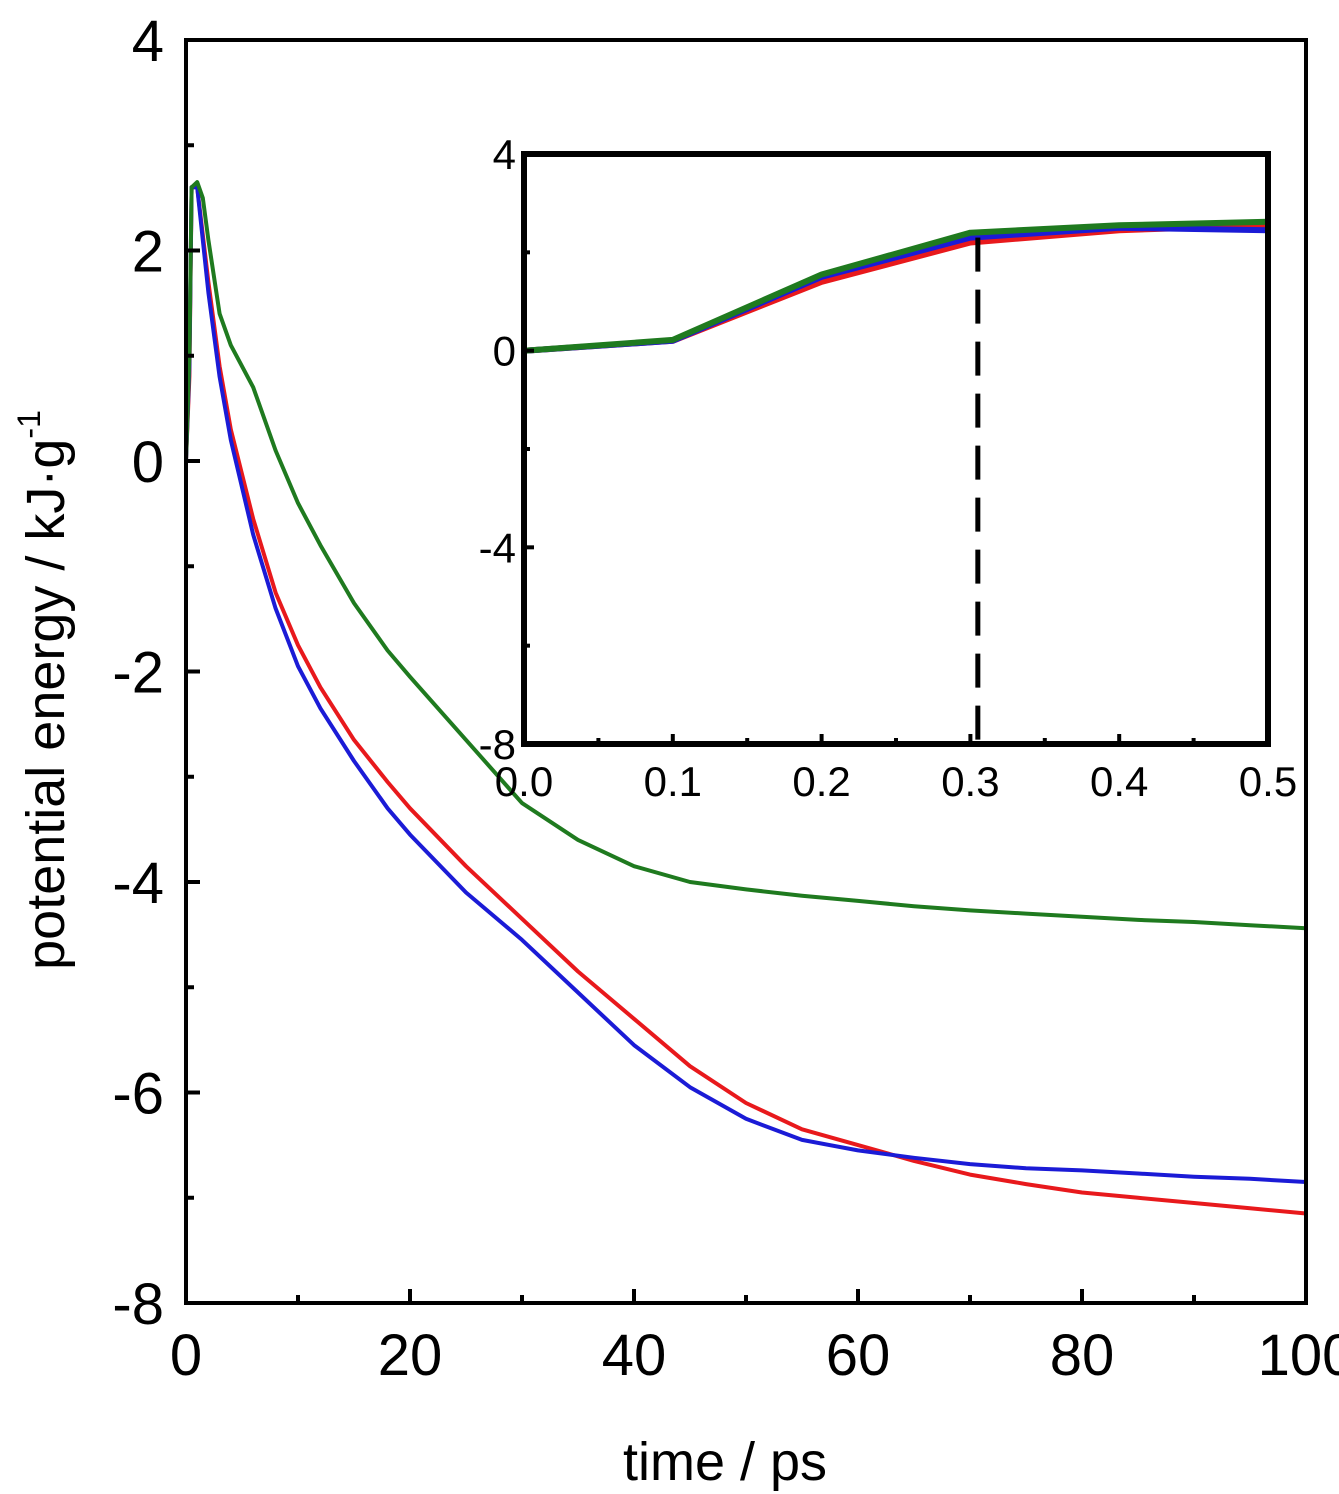  I want to click on y-axis-title-superscript: -1, so click(29, 424).